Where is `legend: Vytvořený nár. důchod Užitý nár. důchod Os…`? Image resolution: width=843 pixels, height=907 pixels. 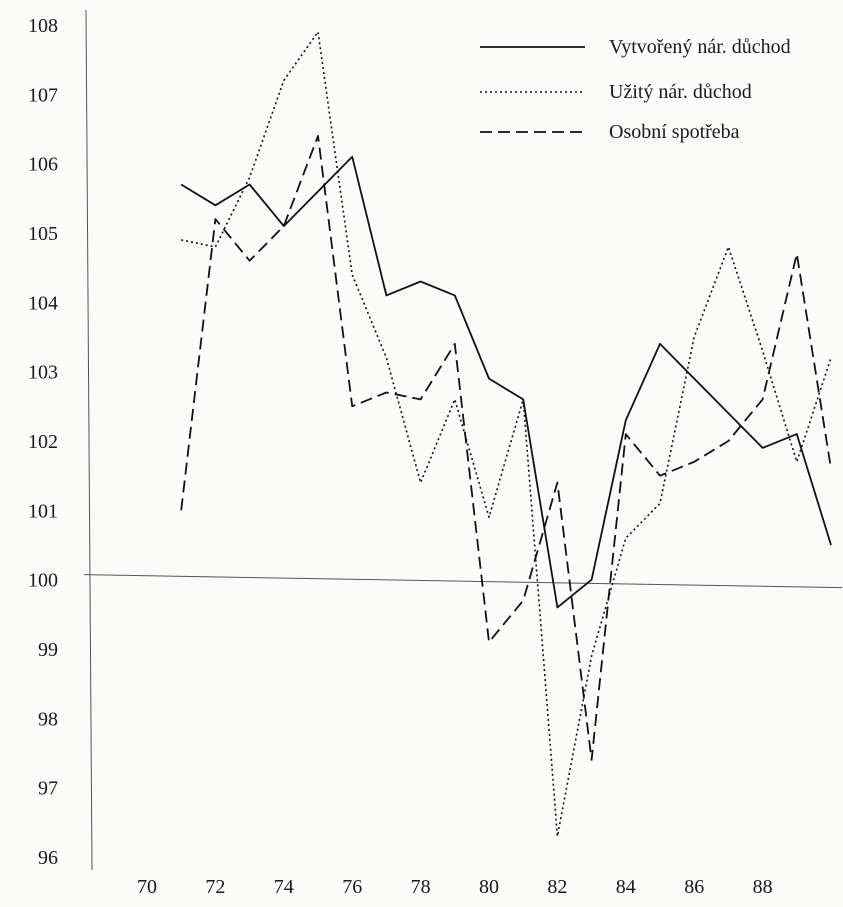
legend: Vytvořený nár. důchod Užitý nár. důchod Os… is located at coordinates (635, 89).